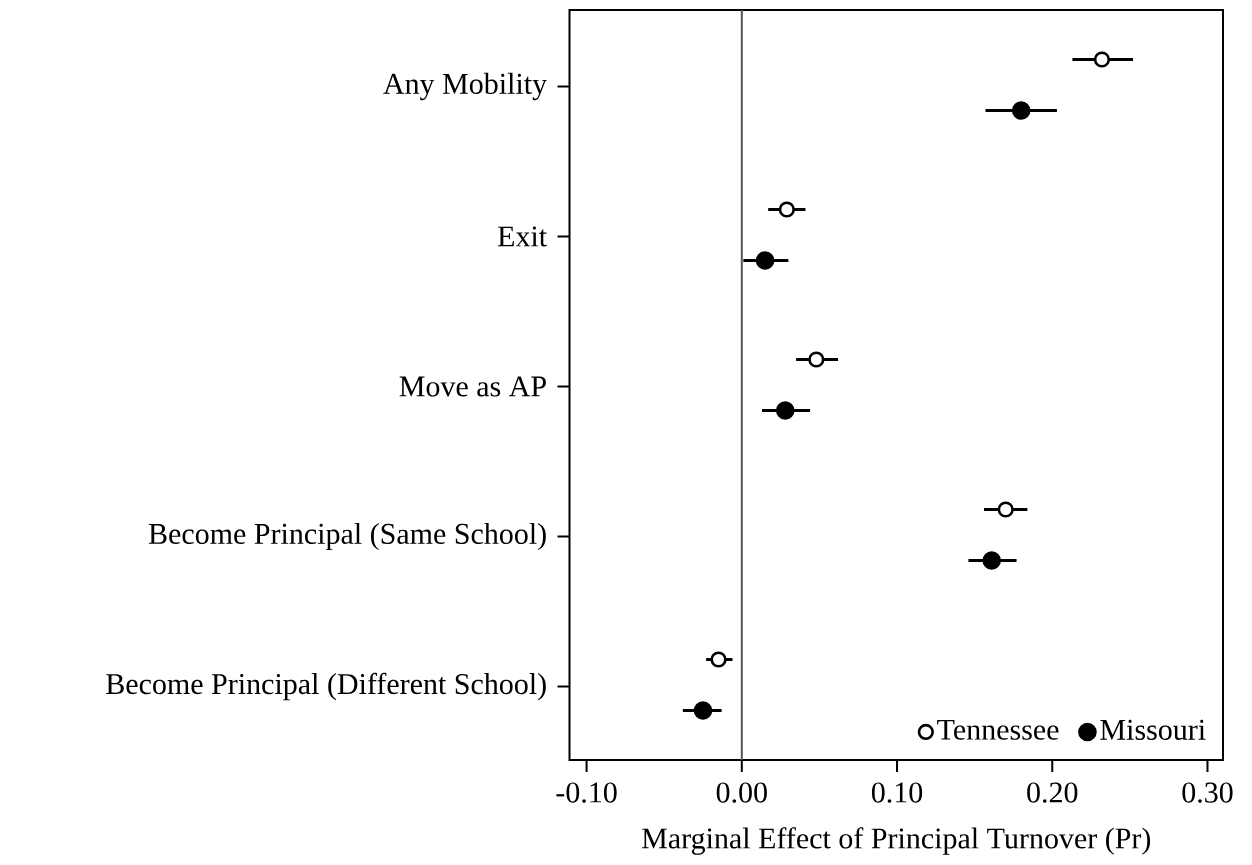 The width and height of the screenshot is (1252, 865). What do you see at coordinates (741, 792) in the screenshot?
I see `x-tick-label: 0.00` at bounding box center [741, 792].